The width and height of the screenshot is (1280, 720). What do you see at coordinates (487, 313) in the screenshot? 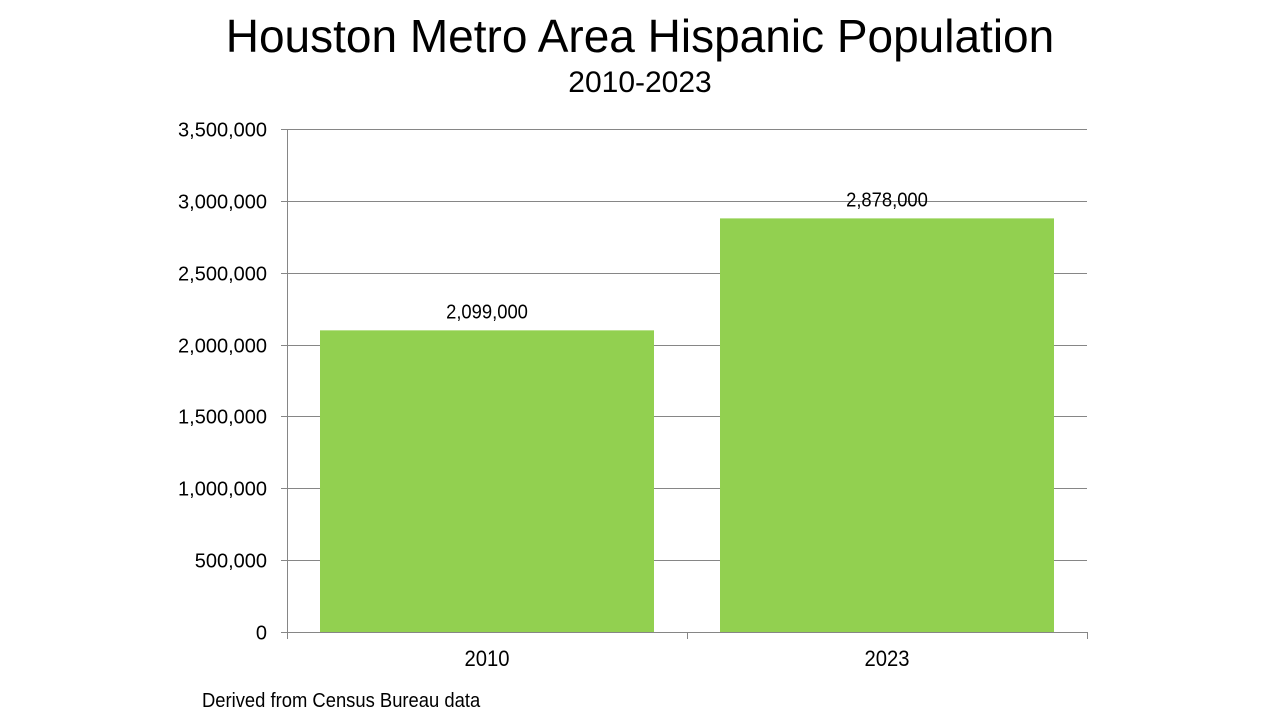
I see `data-label-2010: 2,099,000` at bounding box center [487, 313].